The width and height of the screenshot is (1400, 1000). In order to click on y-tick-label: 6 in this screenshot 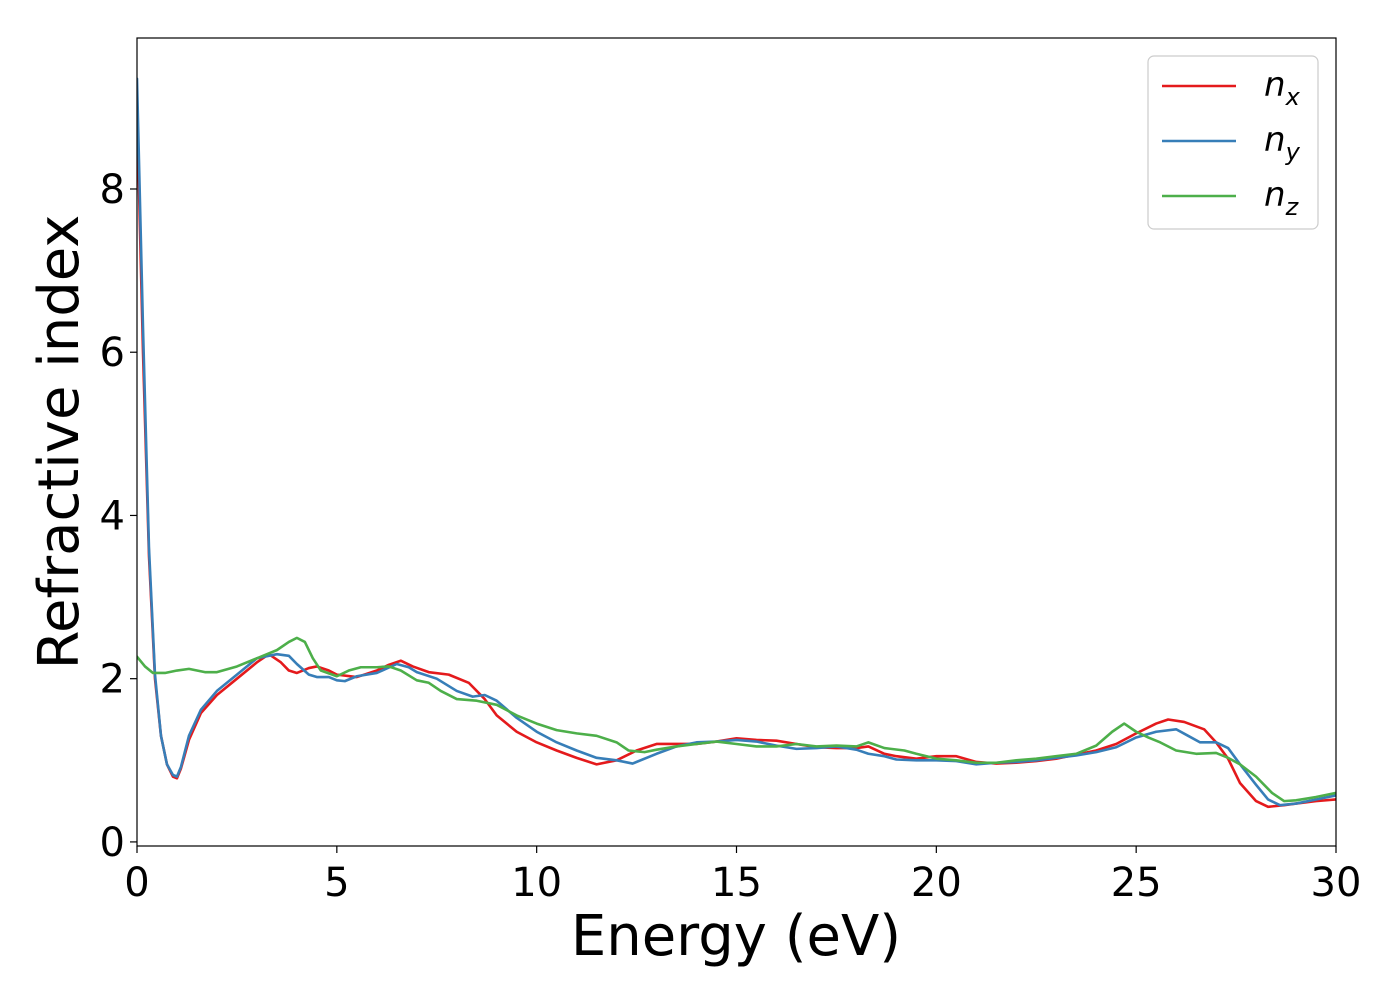, I will do `click(112, 353)`.